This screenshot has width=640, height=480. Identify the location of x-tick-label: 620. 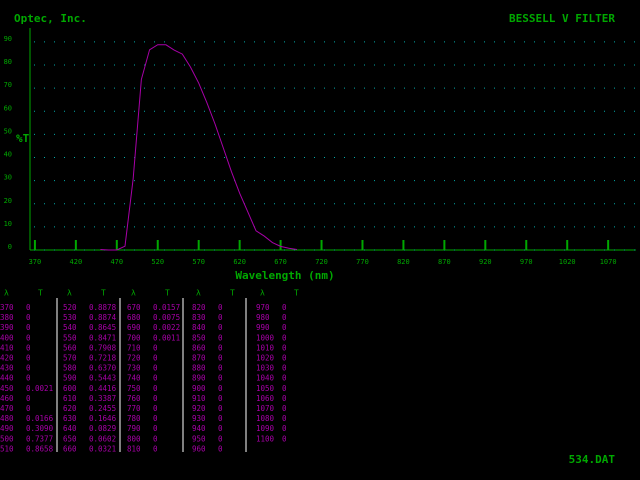
(239, 262).